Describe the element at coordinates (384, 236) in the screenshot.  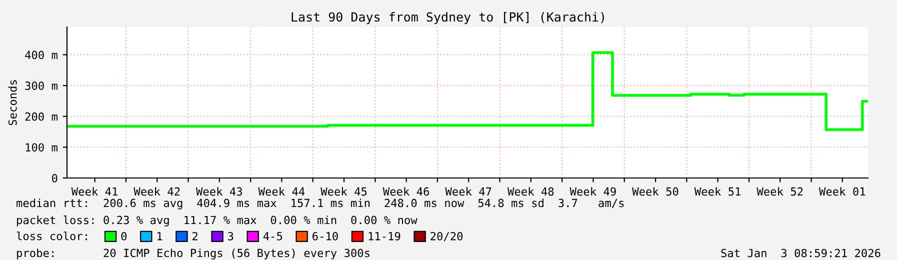
I see `legend-label: 11-19` at that location.